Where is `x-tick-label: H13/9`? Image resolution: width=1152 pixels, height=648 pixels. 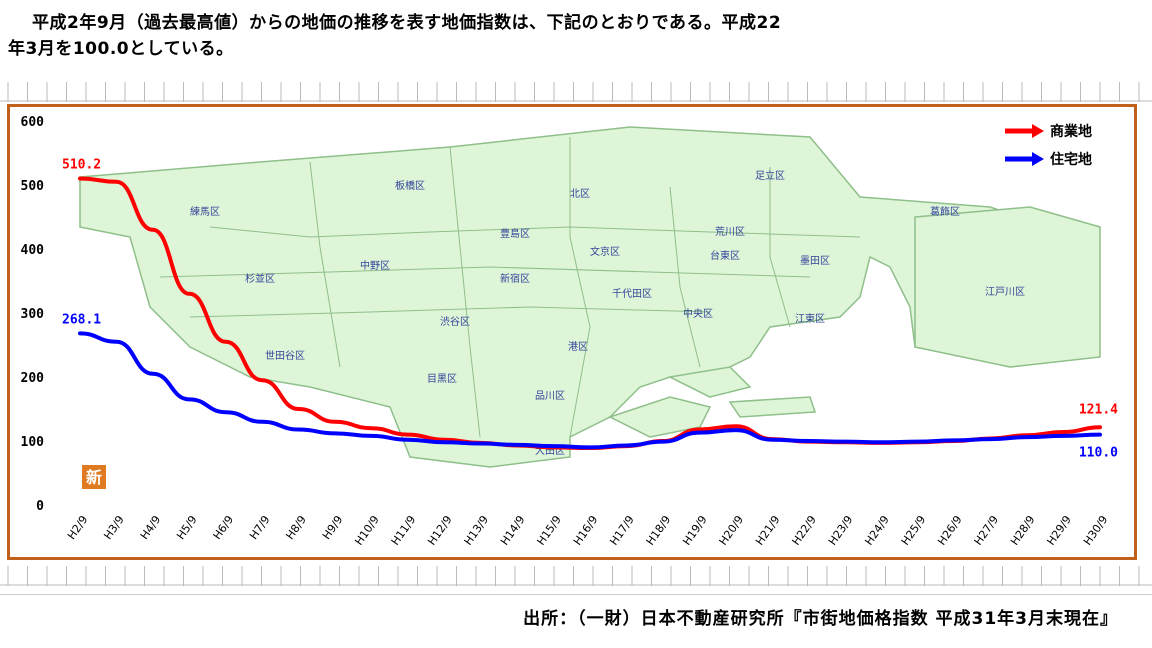 x-tick-label: H13/9 is located at coordinates (477, 530).